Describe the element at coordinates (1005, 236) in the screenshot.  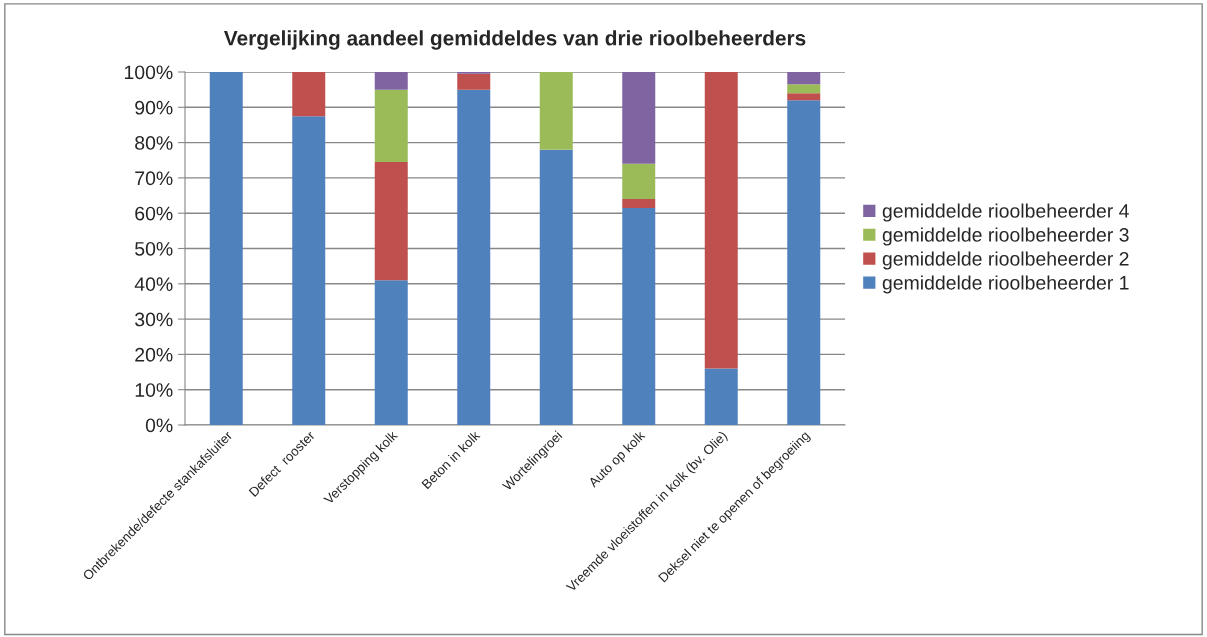
I see `legend-label: gemiddelde rioolbeheerder 3` at that location.